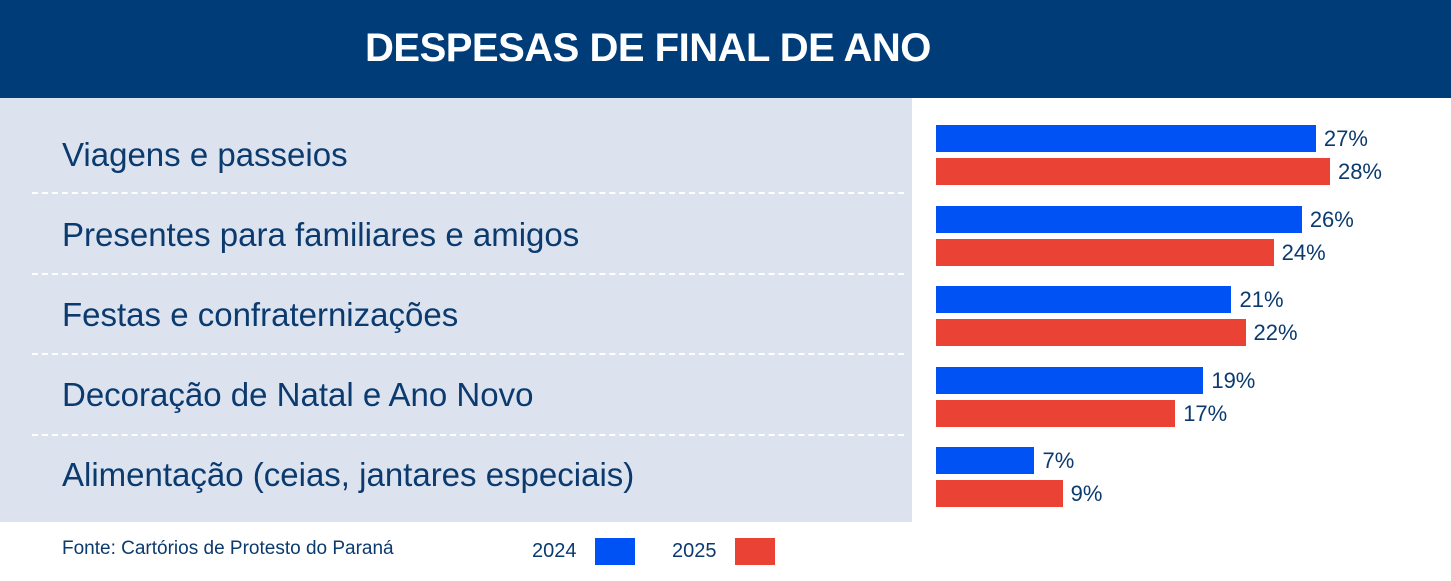 The width and height of the screenshot is (1451, 581). Describe the element at coordinates (755, 551) in the screenshot. I see `legend-swatch-2025` at that location.